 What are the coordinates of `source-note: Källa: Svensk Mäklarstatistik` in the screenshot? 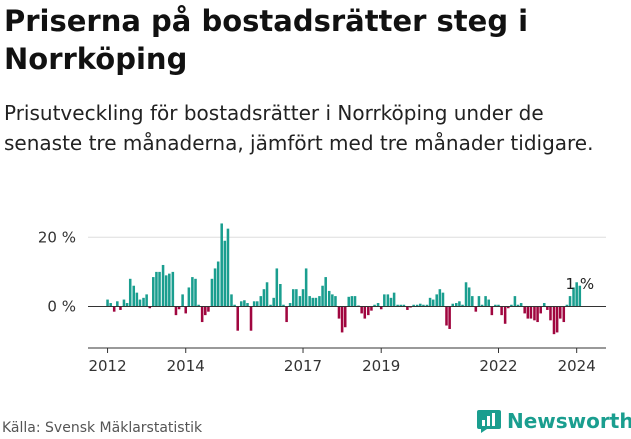 It's located at (102, 428).